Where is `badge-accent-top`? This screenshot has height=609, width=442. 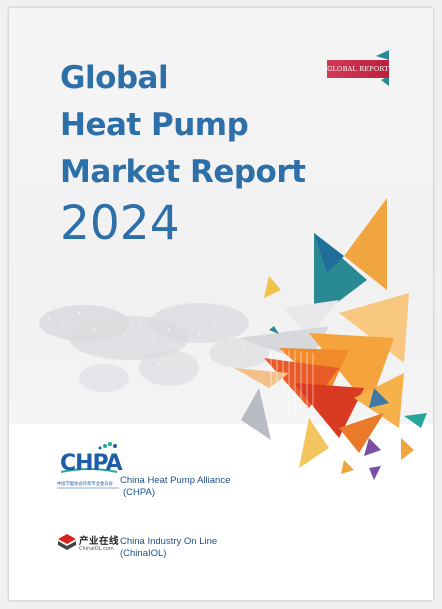
badge-accent-top is located at coordinates (382, 55).